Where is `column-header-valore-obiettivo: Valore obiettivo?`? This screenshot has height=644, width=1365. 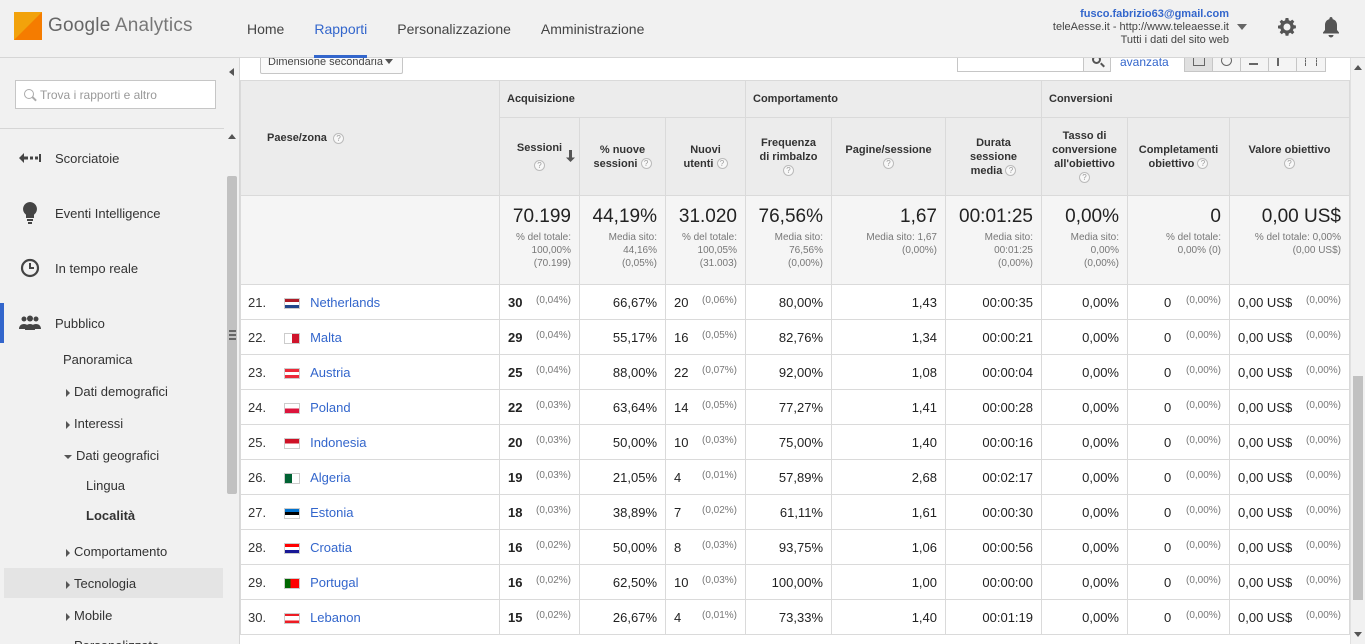
column-header-valore-obiettivo: Valore obiettivo? is located at coordinates (1289, 156).